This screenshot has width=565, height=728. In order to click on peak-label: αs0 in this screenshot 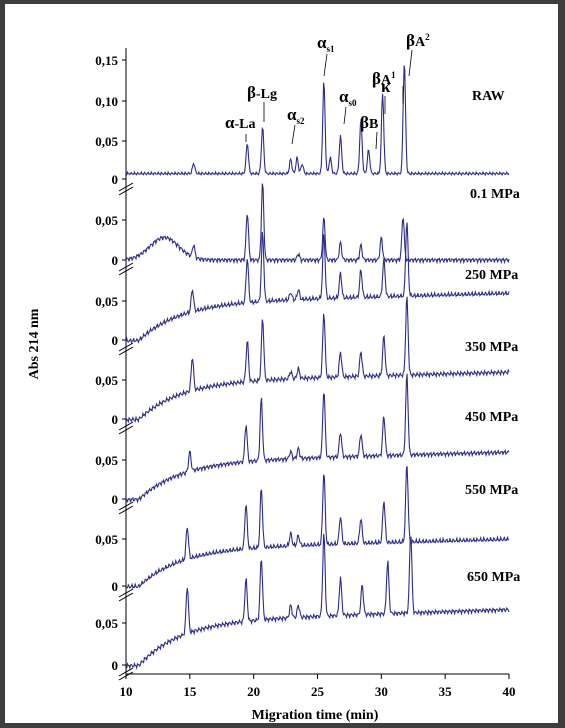, I will do `click(348, 97)`.